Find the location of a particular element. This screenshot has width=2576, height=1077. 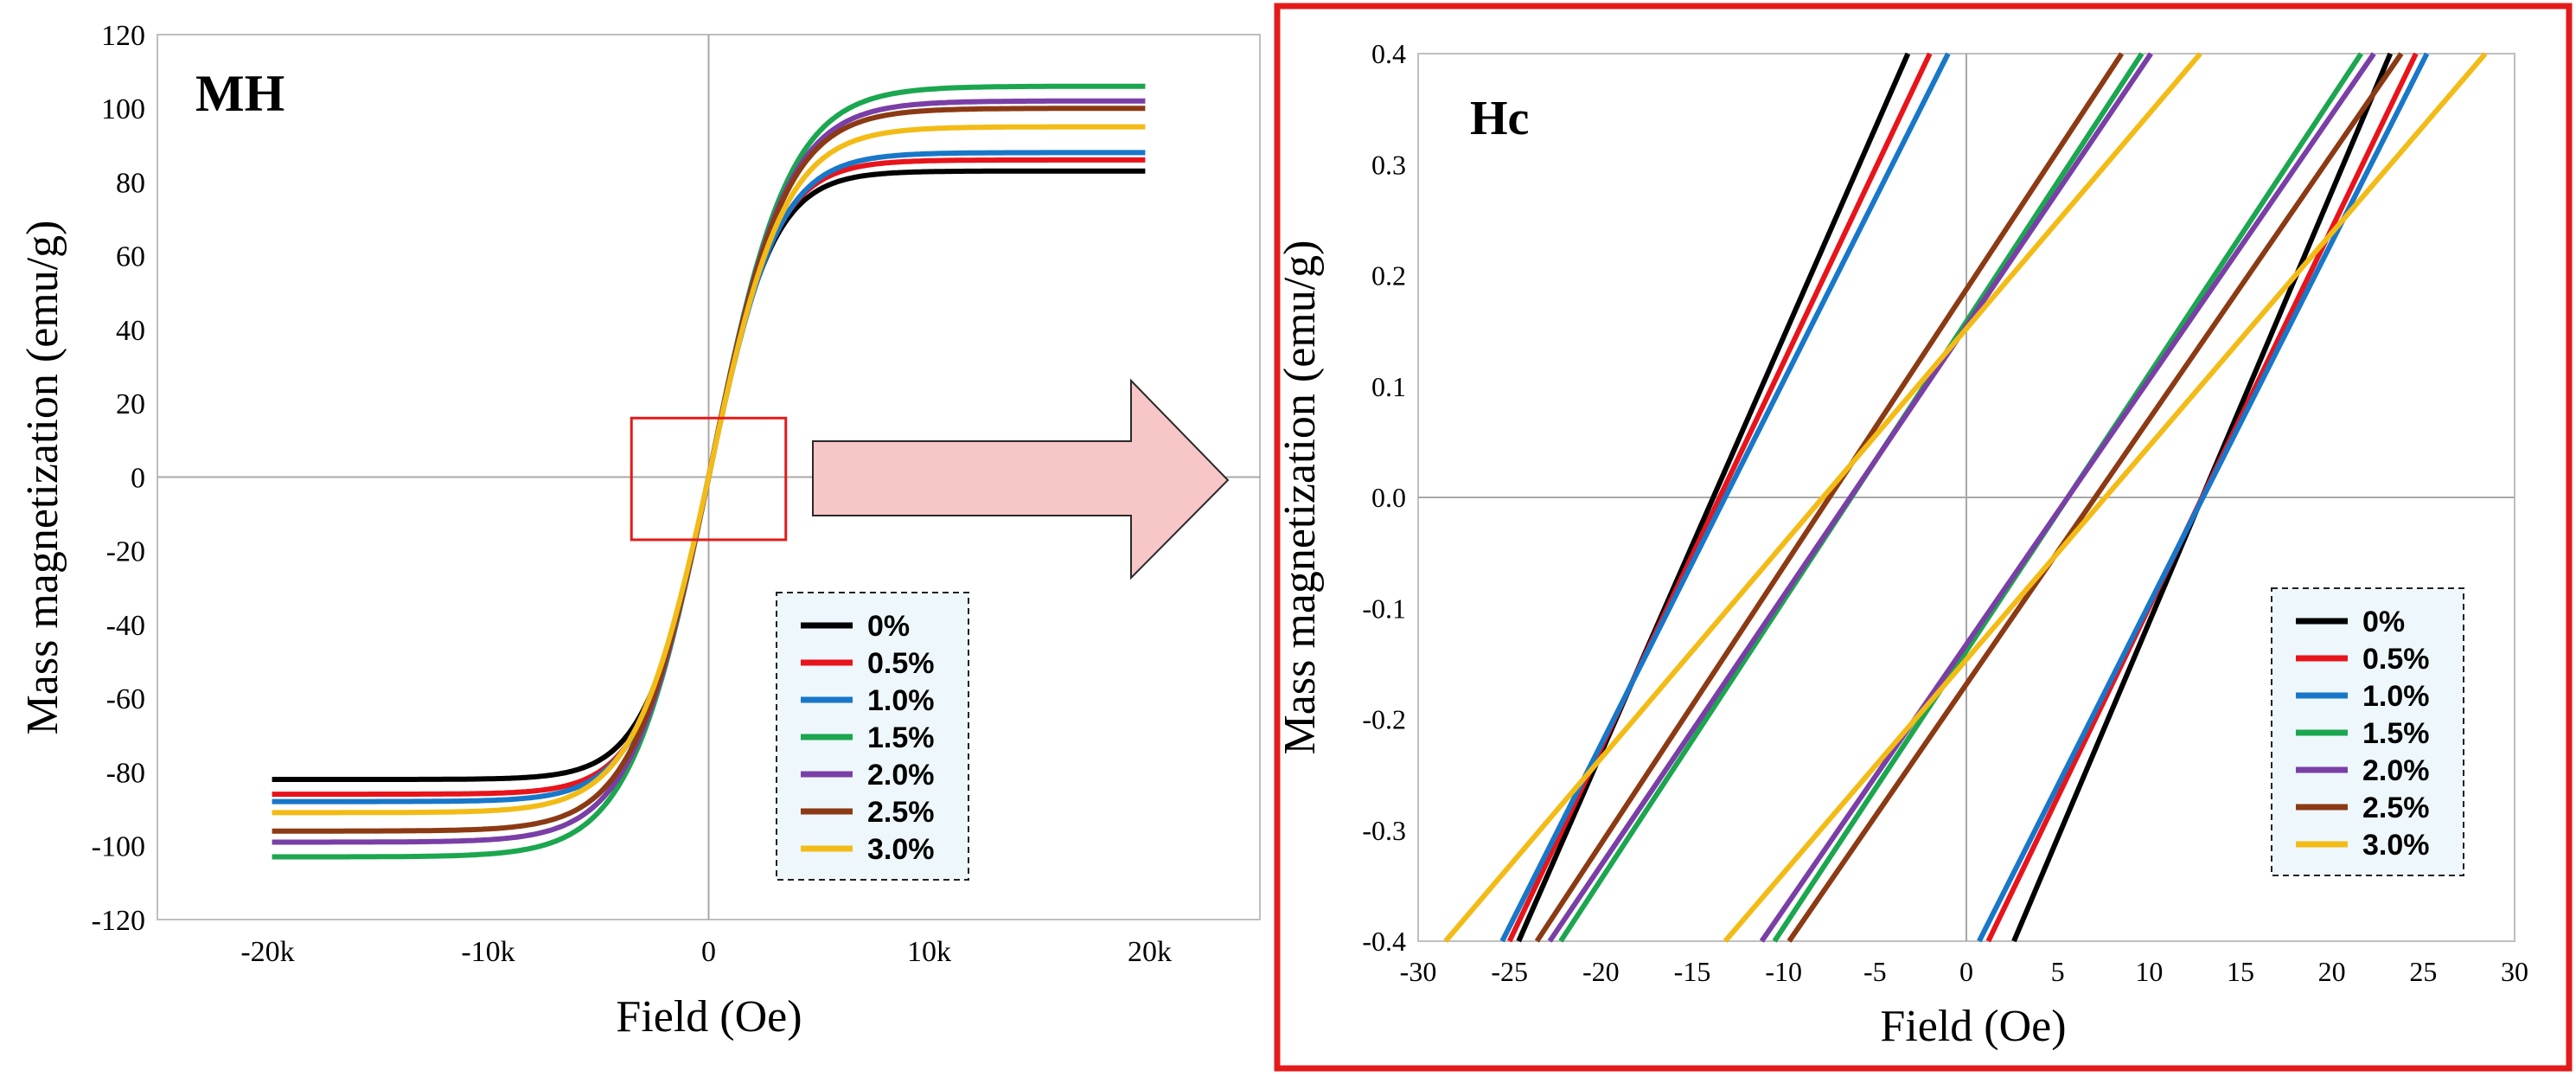

hc-x-tick-label: -20 is located at coordinates (1601, 972).